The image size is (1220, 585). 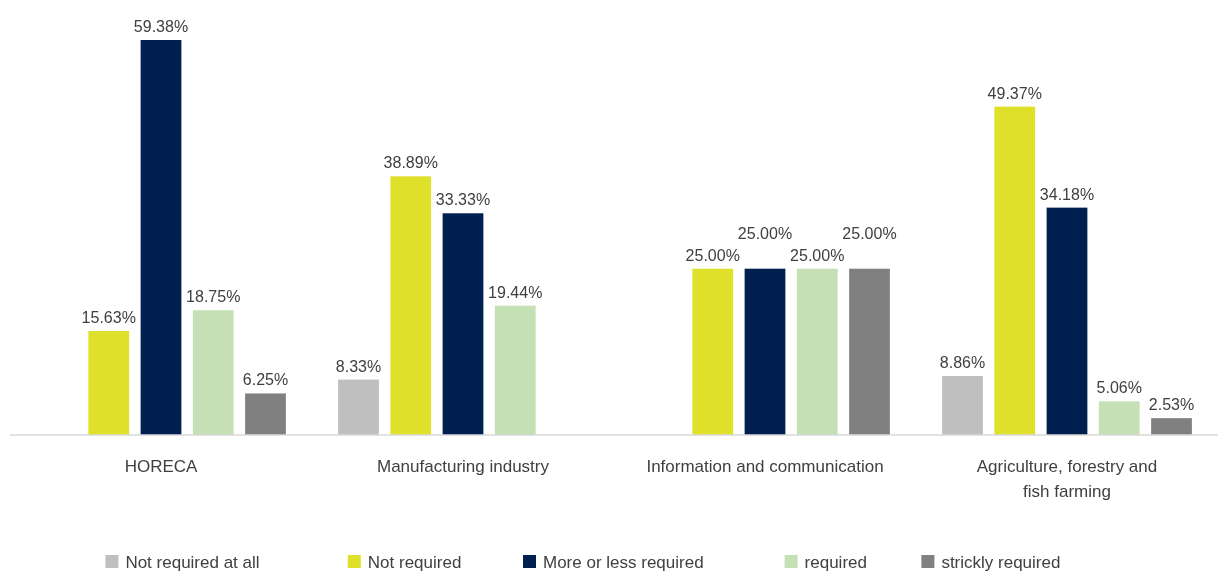 What do you see at coordinates (161, 26) in the screenshot?
I see `data-label: 59.38%` at bounding box center [161, 26].